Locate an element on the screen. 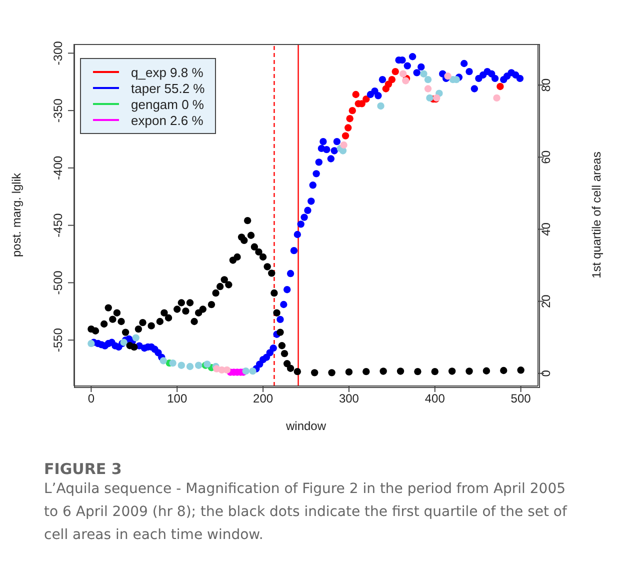 Image resolution: width=625 pixels, height=579 pixels. y-tick-label: -450 is located at coordinates (58, 225).